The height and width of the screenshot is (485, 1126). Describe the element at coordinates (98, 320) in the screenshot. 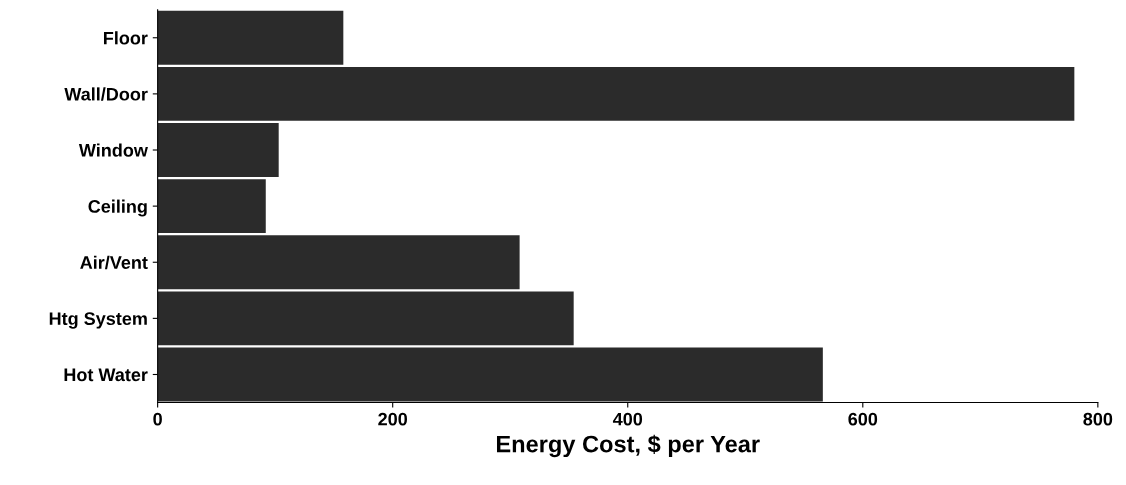

I see `y-tick-label: Htg System` at that location.